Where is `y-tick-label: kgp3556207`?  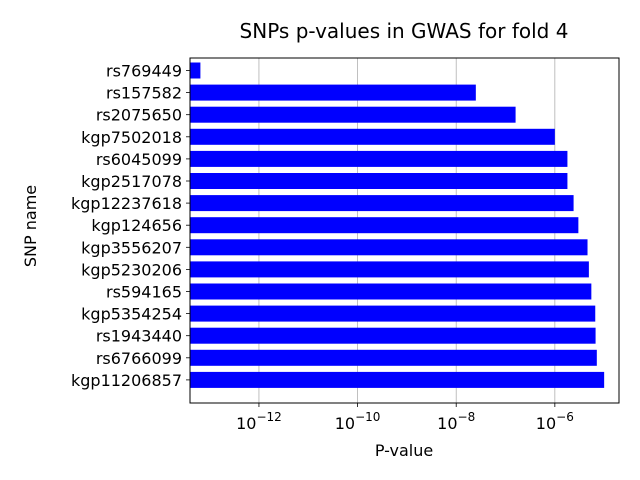 y-tick-label: kgp3556207 is located at coordinates (131, 247).